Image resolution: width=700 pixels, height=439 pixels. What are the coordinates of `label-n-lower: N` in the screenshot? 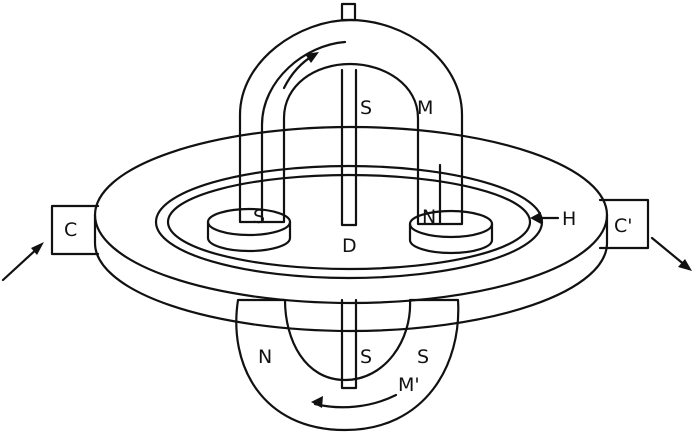 It's located at (265, 357).